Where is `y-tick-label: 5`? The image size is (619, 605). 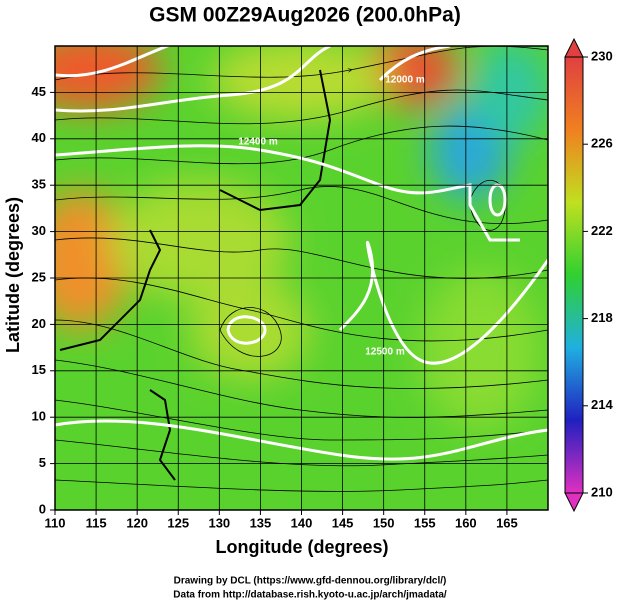
y-tick-label: 5 is located at coordinates (42, 462).